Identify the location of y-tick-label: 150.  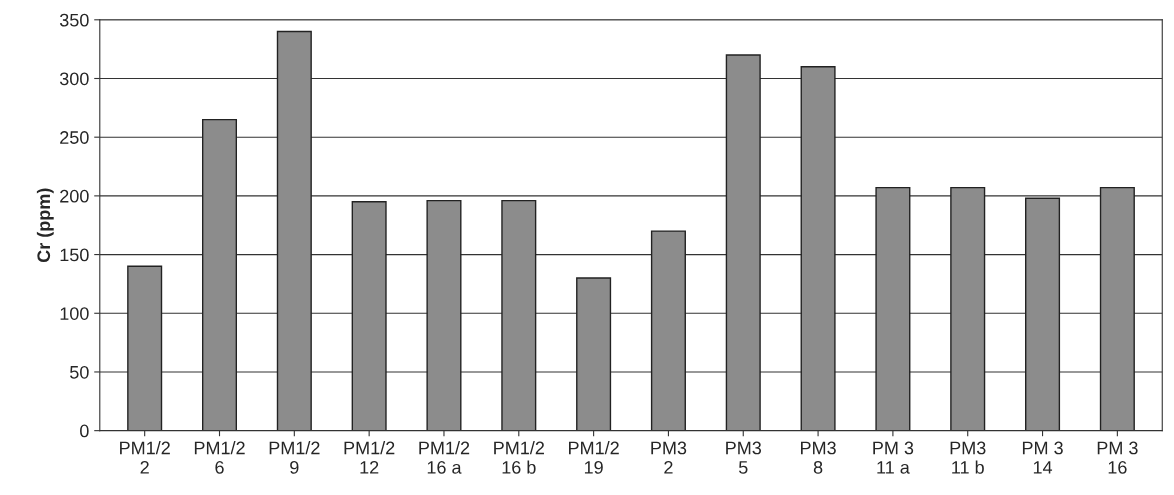
(74, 255).